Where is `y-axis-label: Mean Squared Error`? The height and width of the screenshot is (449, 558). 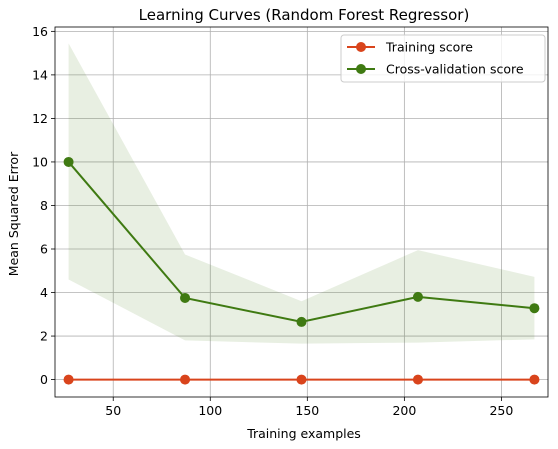
y-axis-label: Mean Squared Error is located at coordinates (13, 213).